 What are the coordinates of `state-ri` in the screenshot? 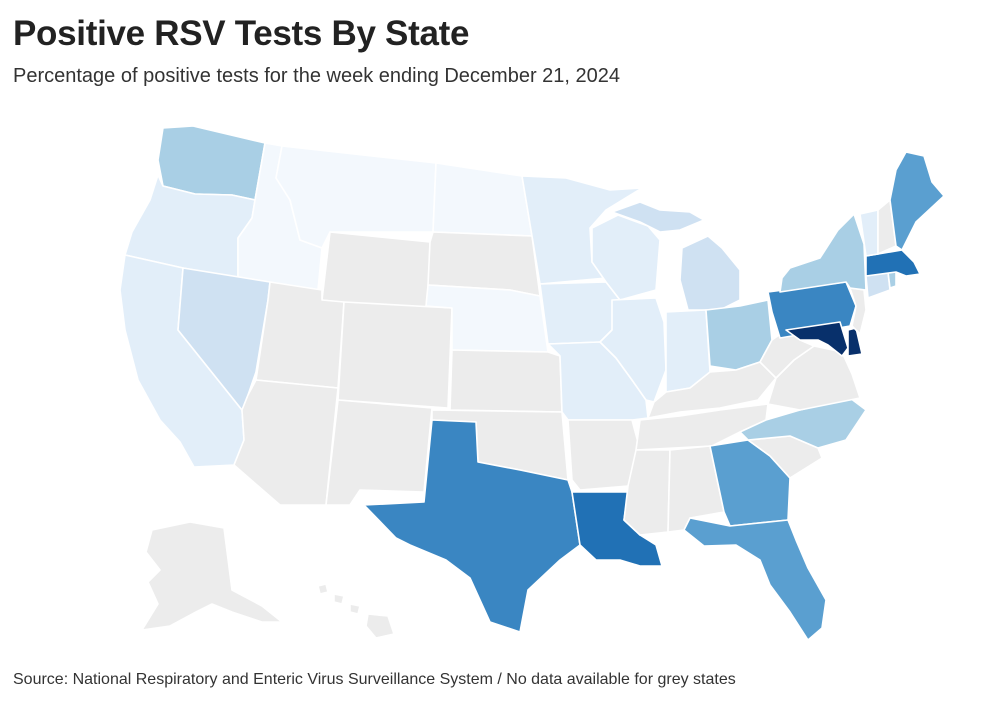 It's located at (892, 280).